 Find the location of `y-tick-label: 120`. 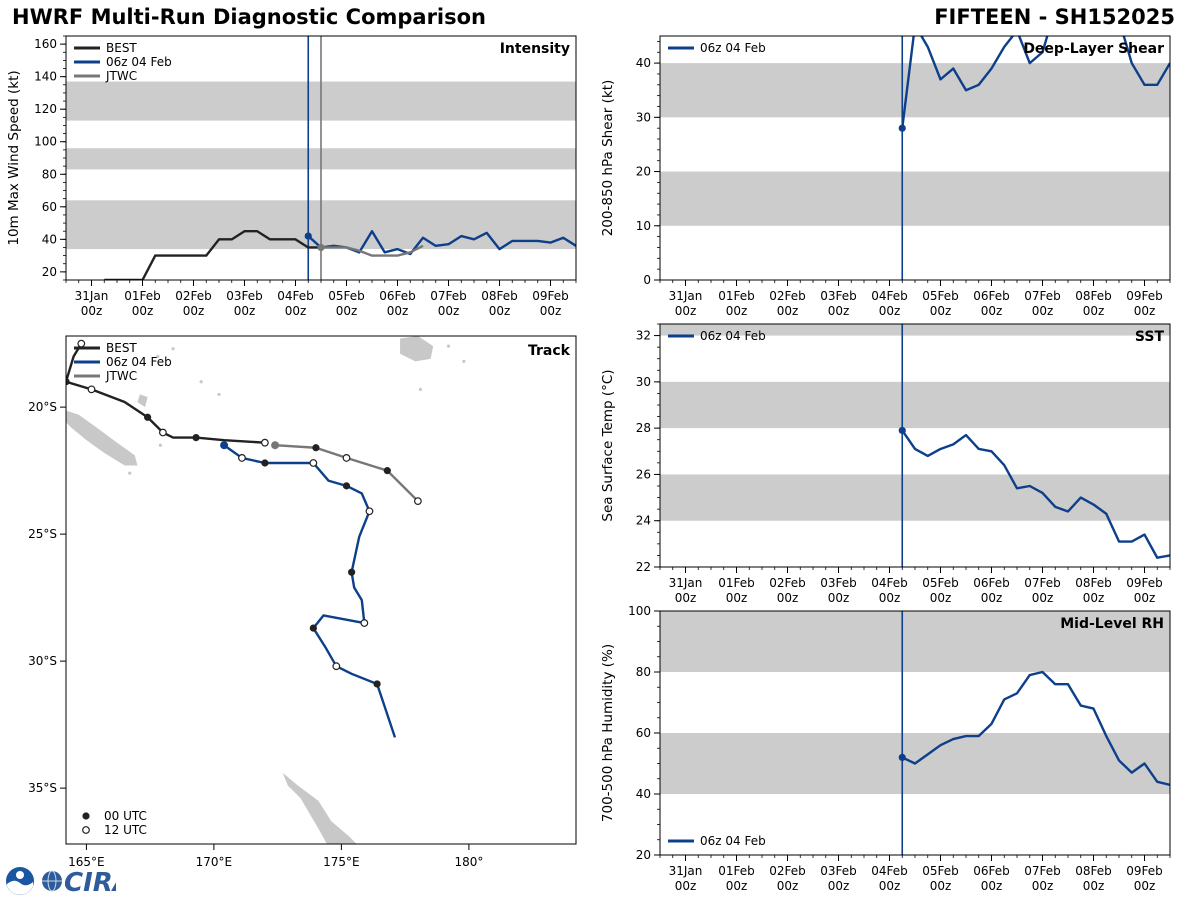

y-tick-label: 120 is located at coordinates (45, 109).